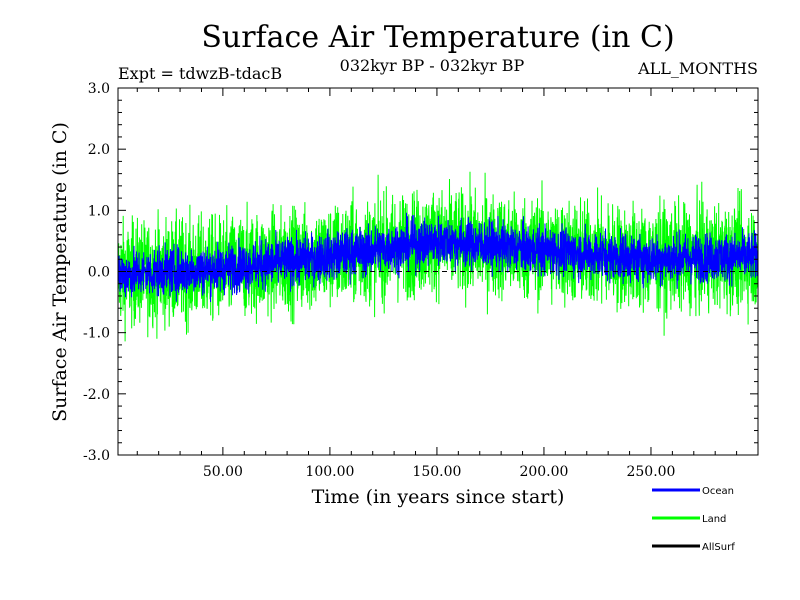 The image size is (800, 600). Describe the element at coordinates (714, 519) in the screenshot. I see `legend-label-land: Land` at that location.